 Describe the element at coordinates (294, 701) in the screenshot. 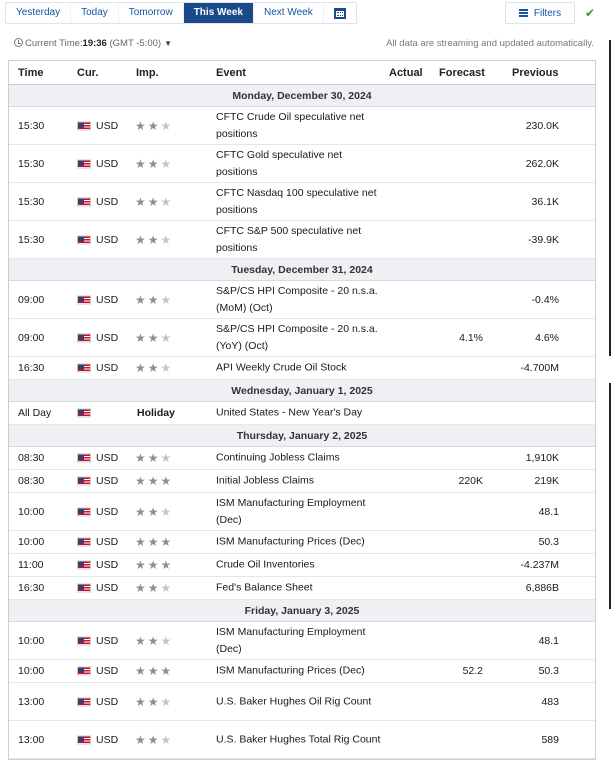

I see `event-name: U.S. Baker Hughes Oil Rig Count` at that location.